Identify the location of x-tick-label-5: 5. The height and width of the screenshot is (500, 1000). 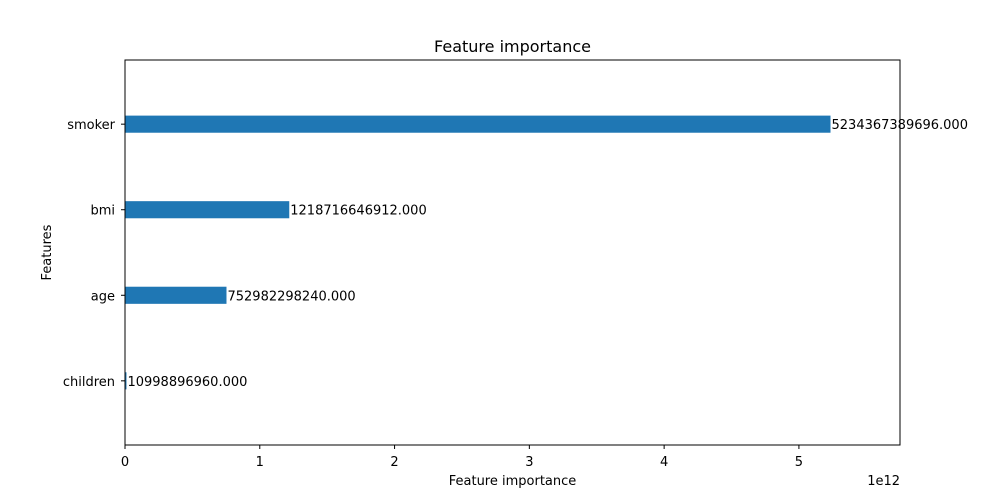
(799, 462).